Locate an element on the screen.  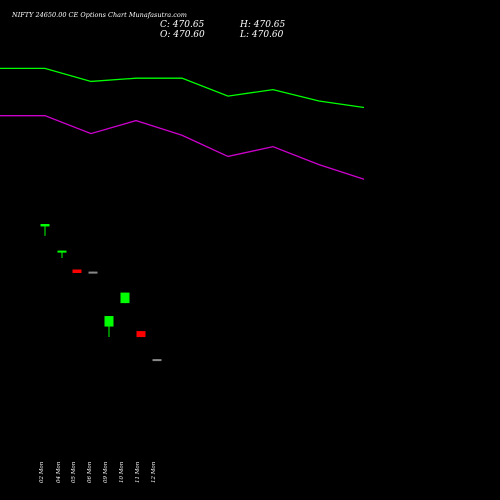
x-tick-label-5: 09 Mon is located at coordinates (106, 472).